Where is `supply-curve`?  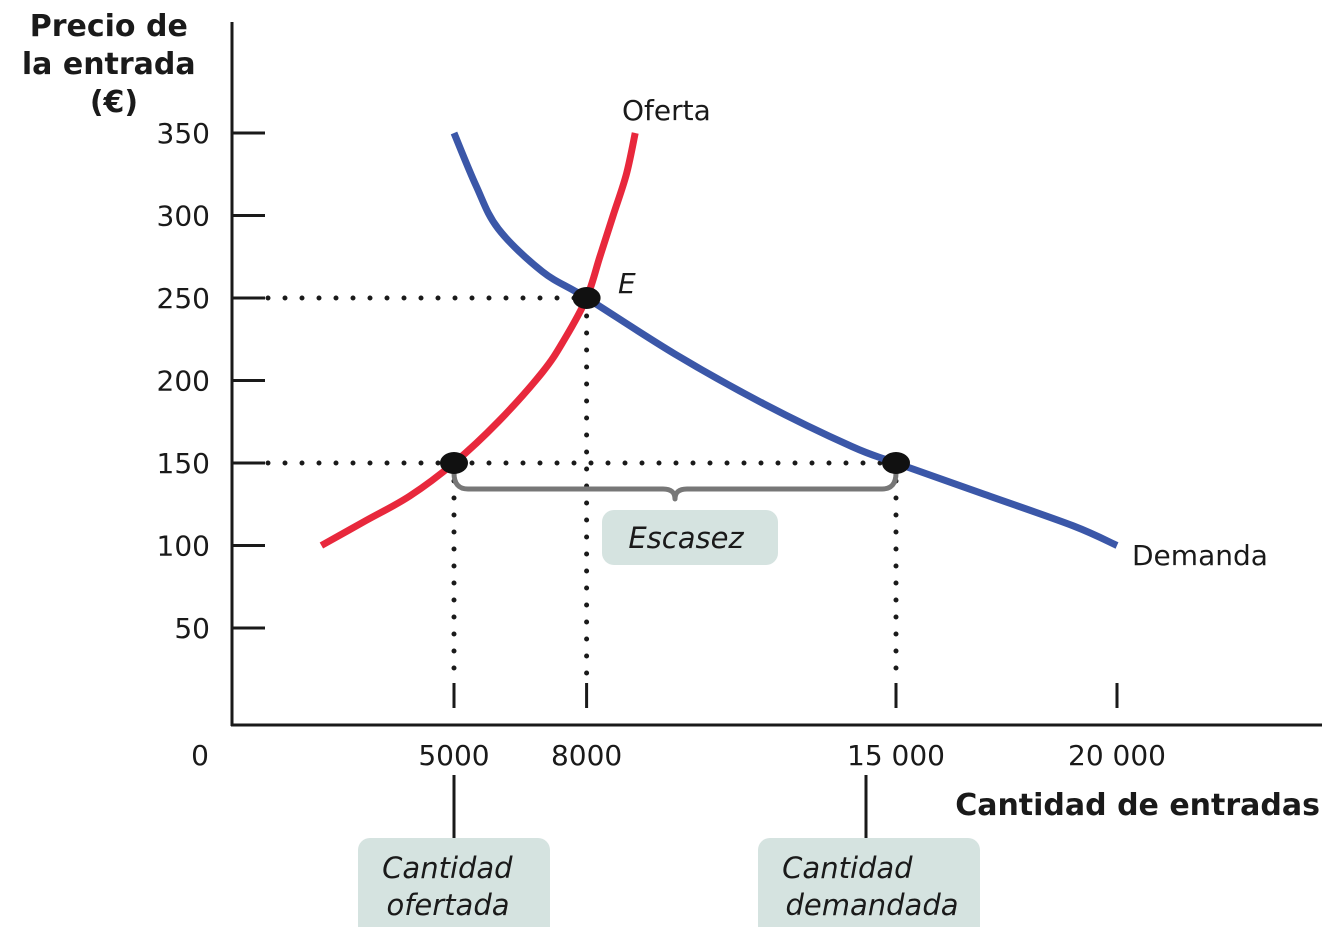 supply-curve is located at coordinates (479, 340).